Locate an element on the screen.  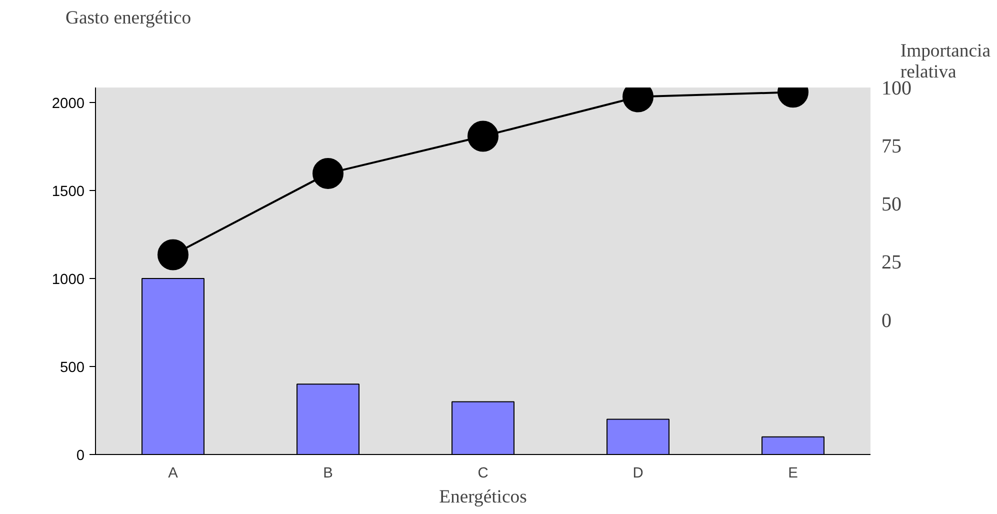
x-tick-label: B is located at coordinates (328, 474).